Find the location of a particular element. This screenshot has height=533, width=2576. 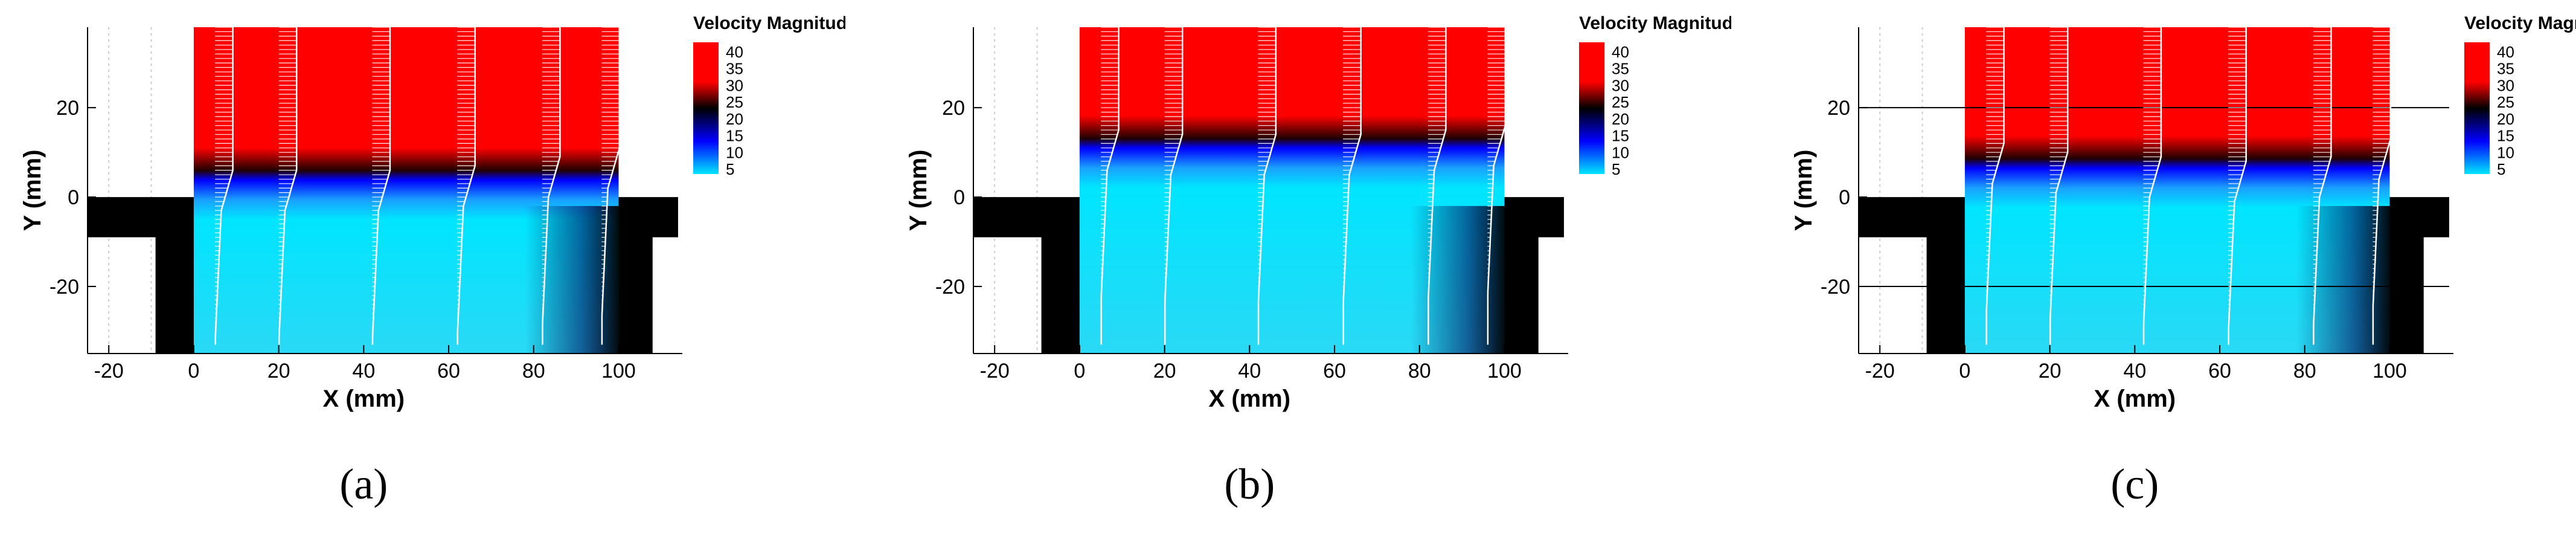

panel-caption: (b) is located at coordinates (1249, 484).